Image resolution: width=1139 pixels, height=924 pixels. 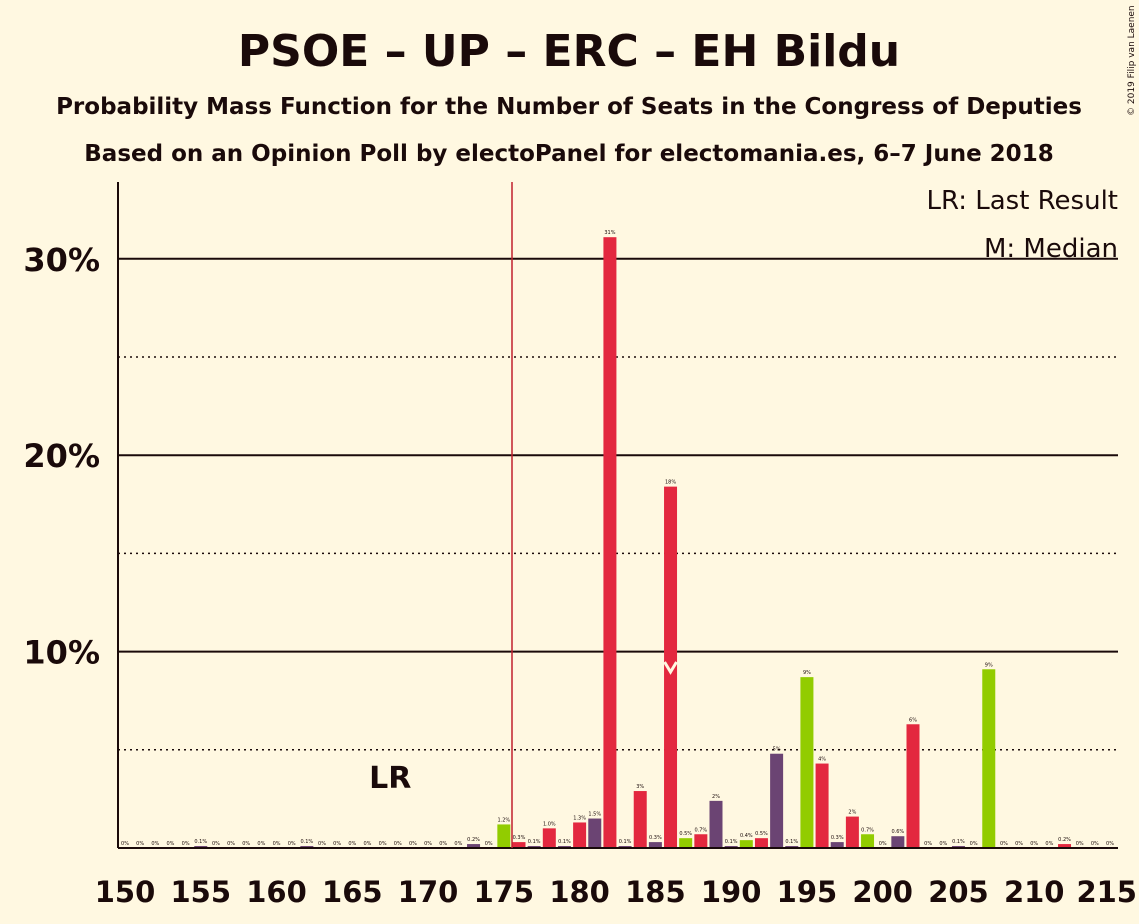 What do you see at coordinates (1034, 892) in the screenshot?
I see `x-tick-label: 210` at bounding box center [1034, 892].